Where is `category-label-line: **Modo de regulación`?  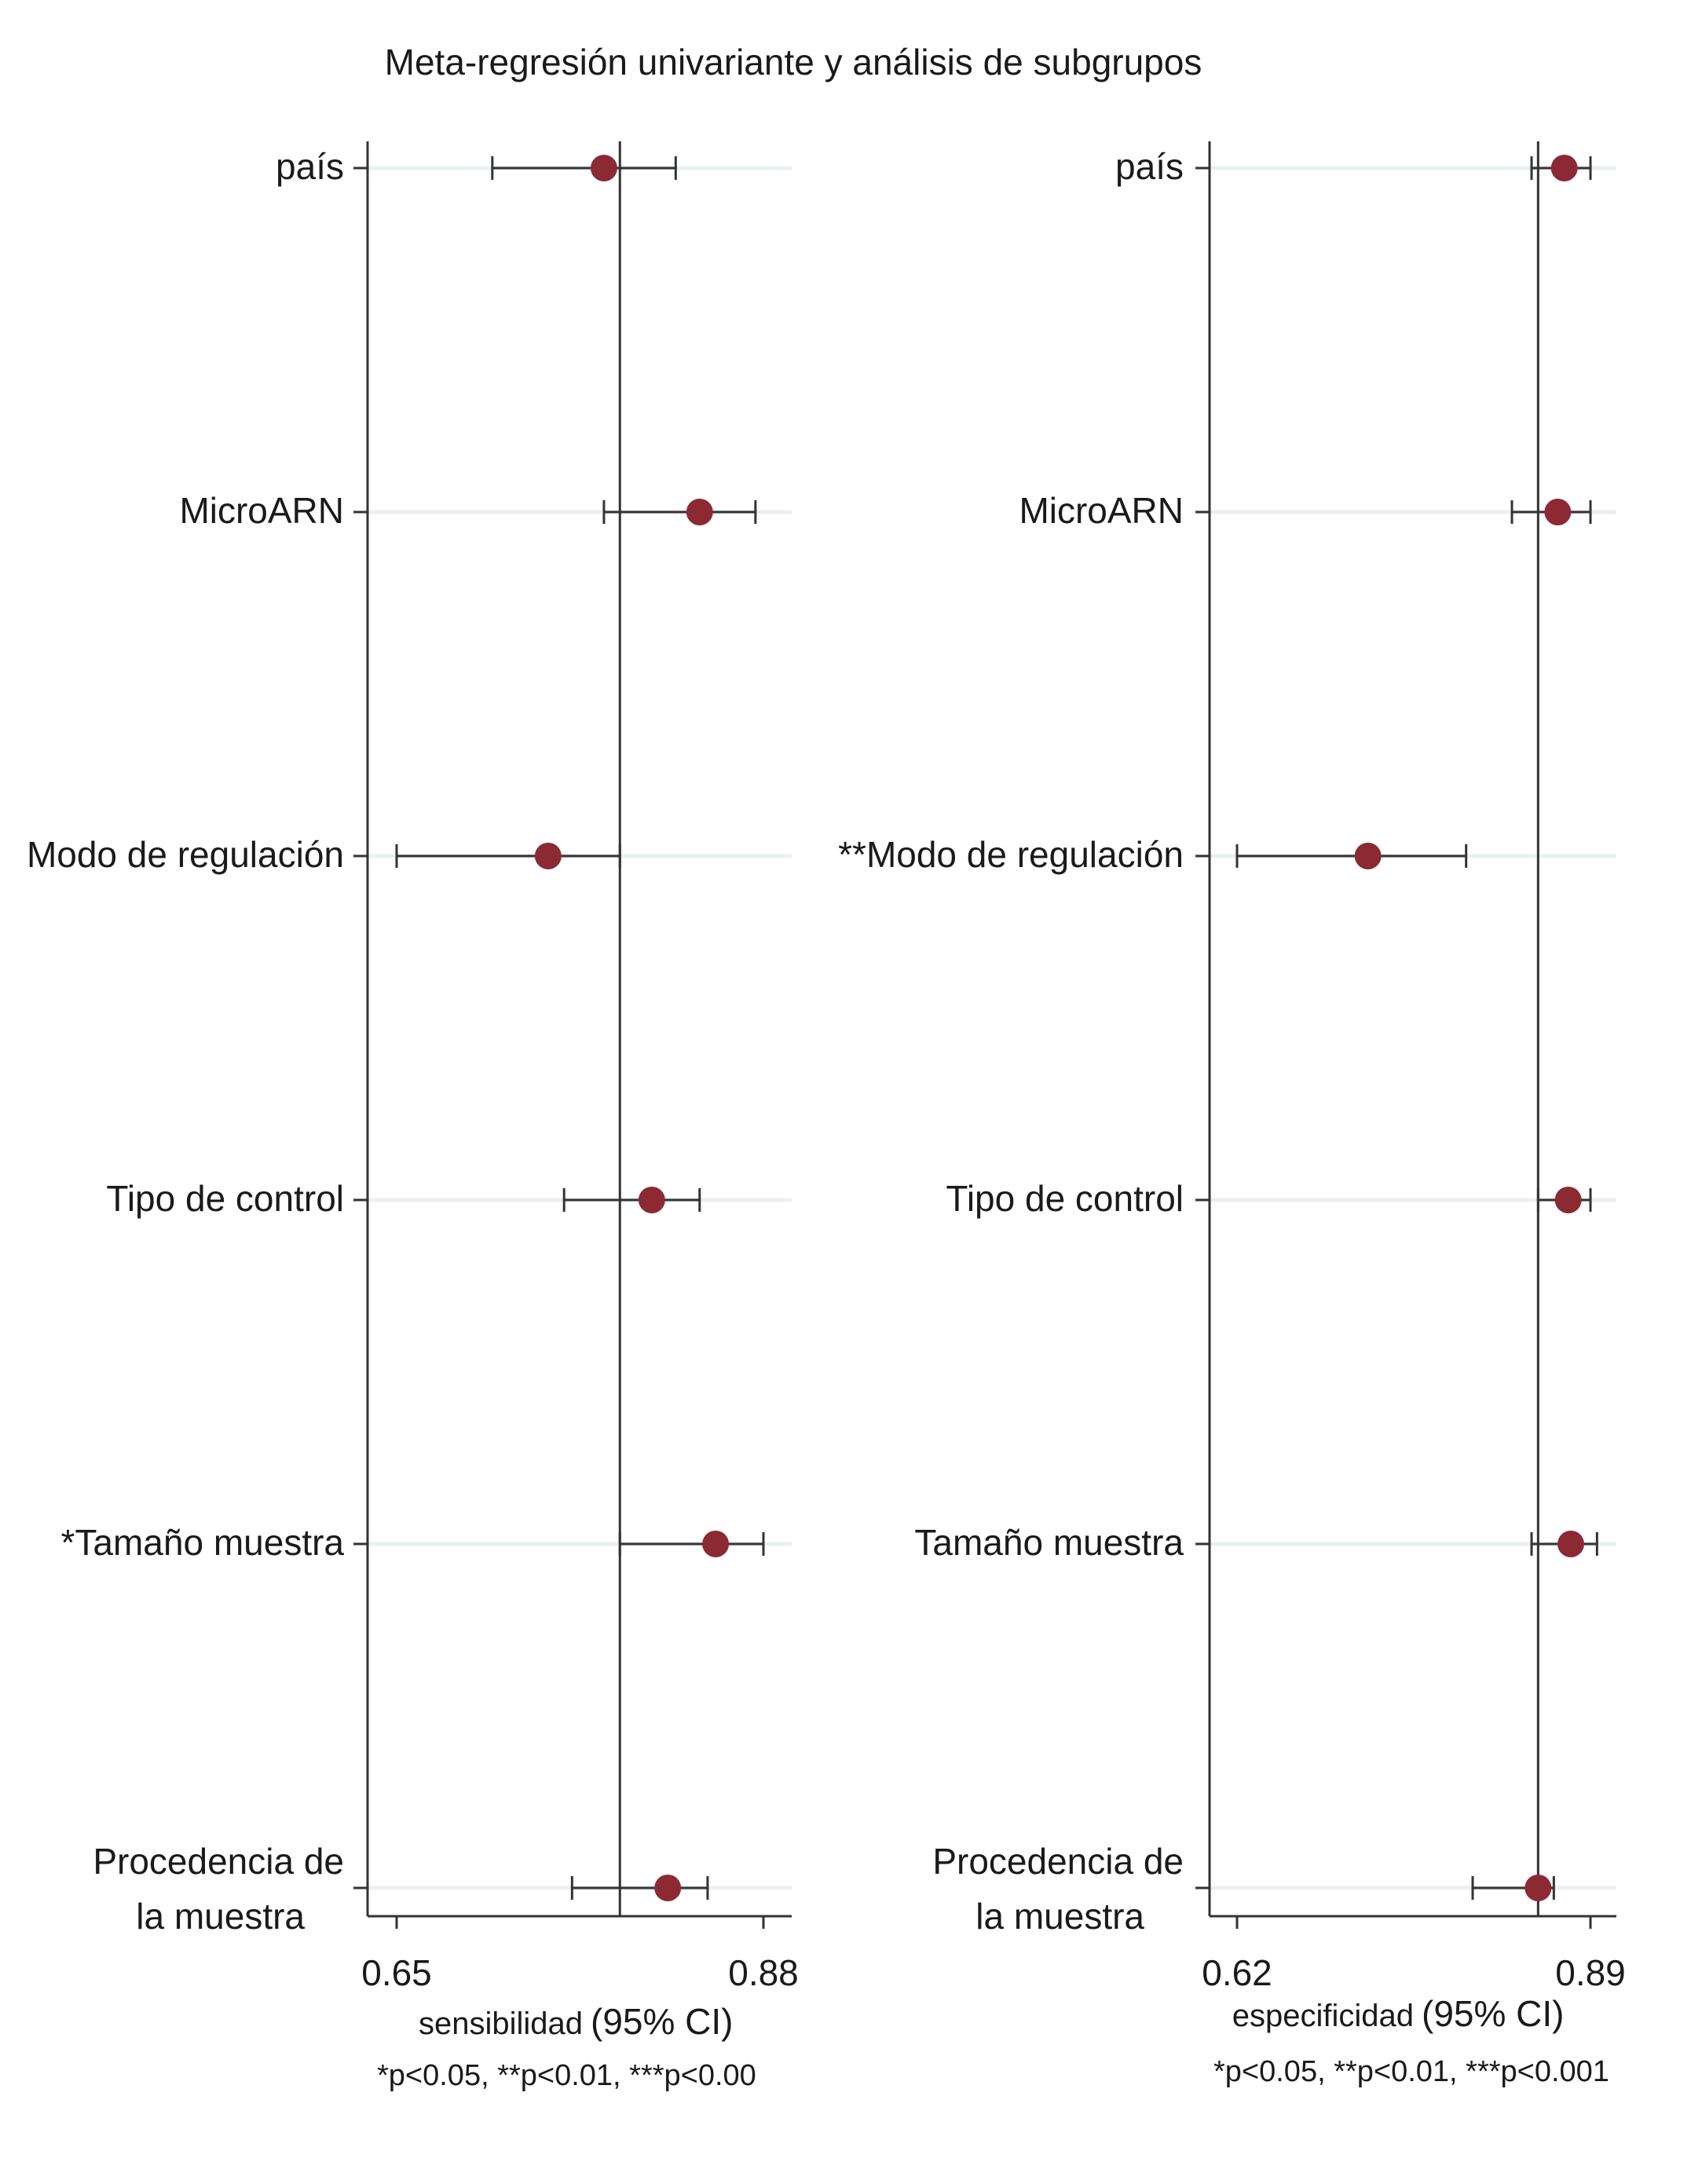 category-label-line: **Modo de regulación is located at coordinates (1011, 854).